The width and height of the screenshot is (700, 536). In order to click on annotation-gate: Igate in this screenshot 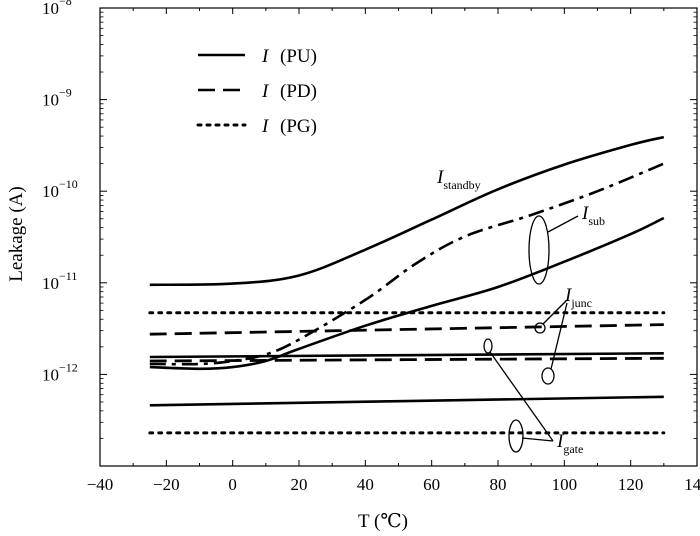, I will do `click(569, 443)`.